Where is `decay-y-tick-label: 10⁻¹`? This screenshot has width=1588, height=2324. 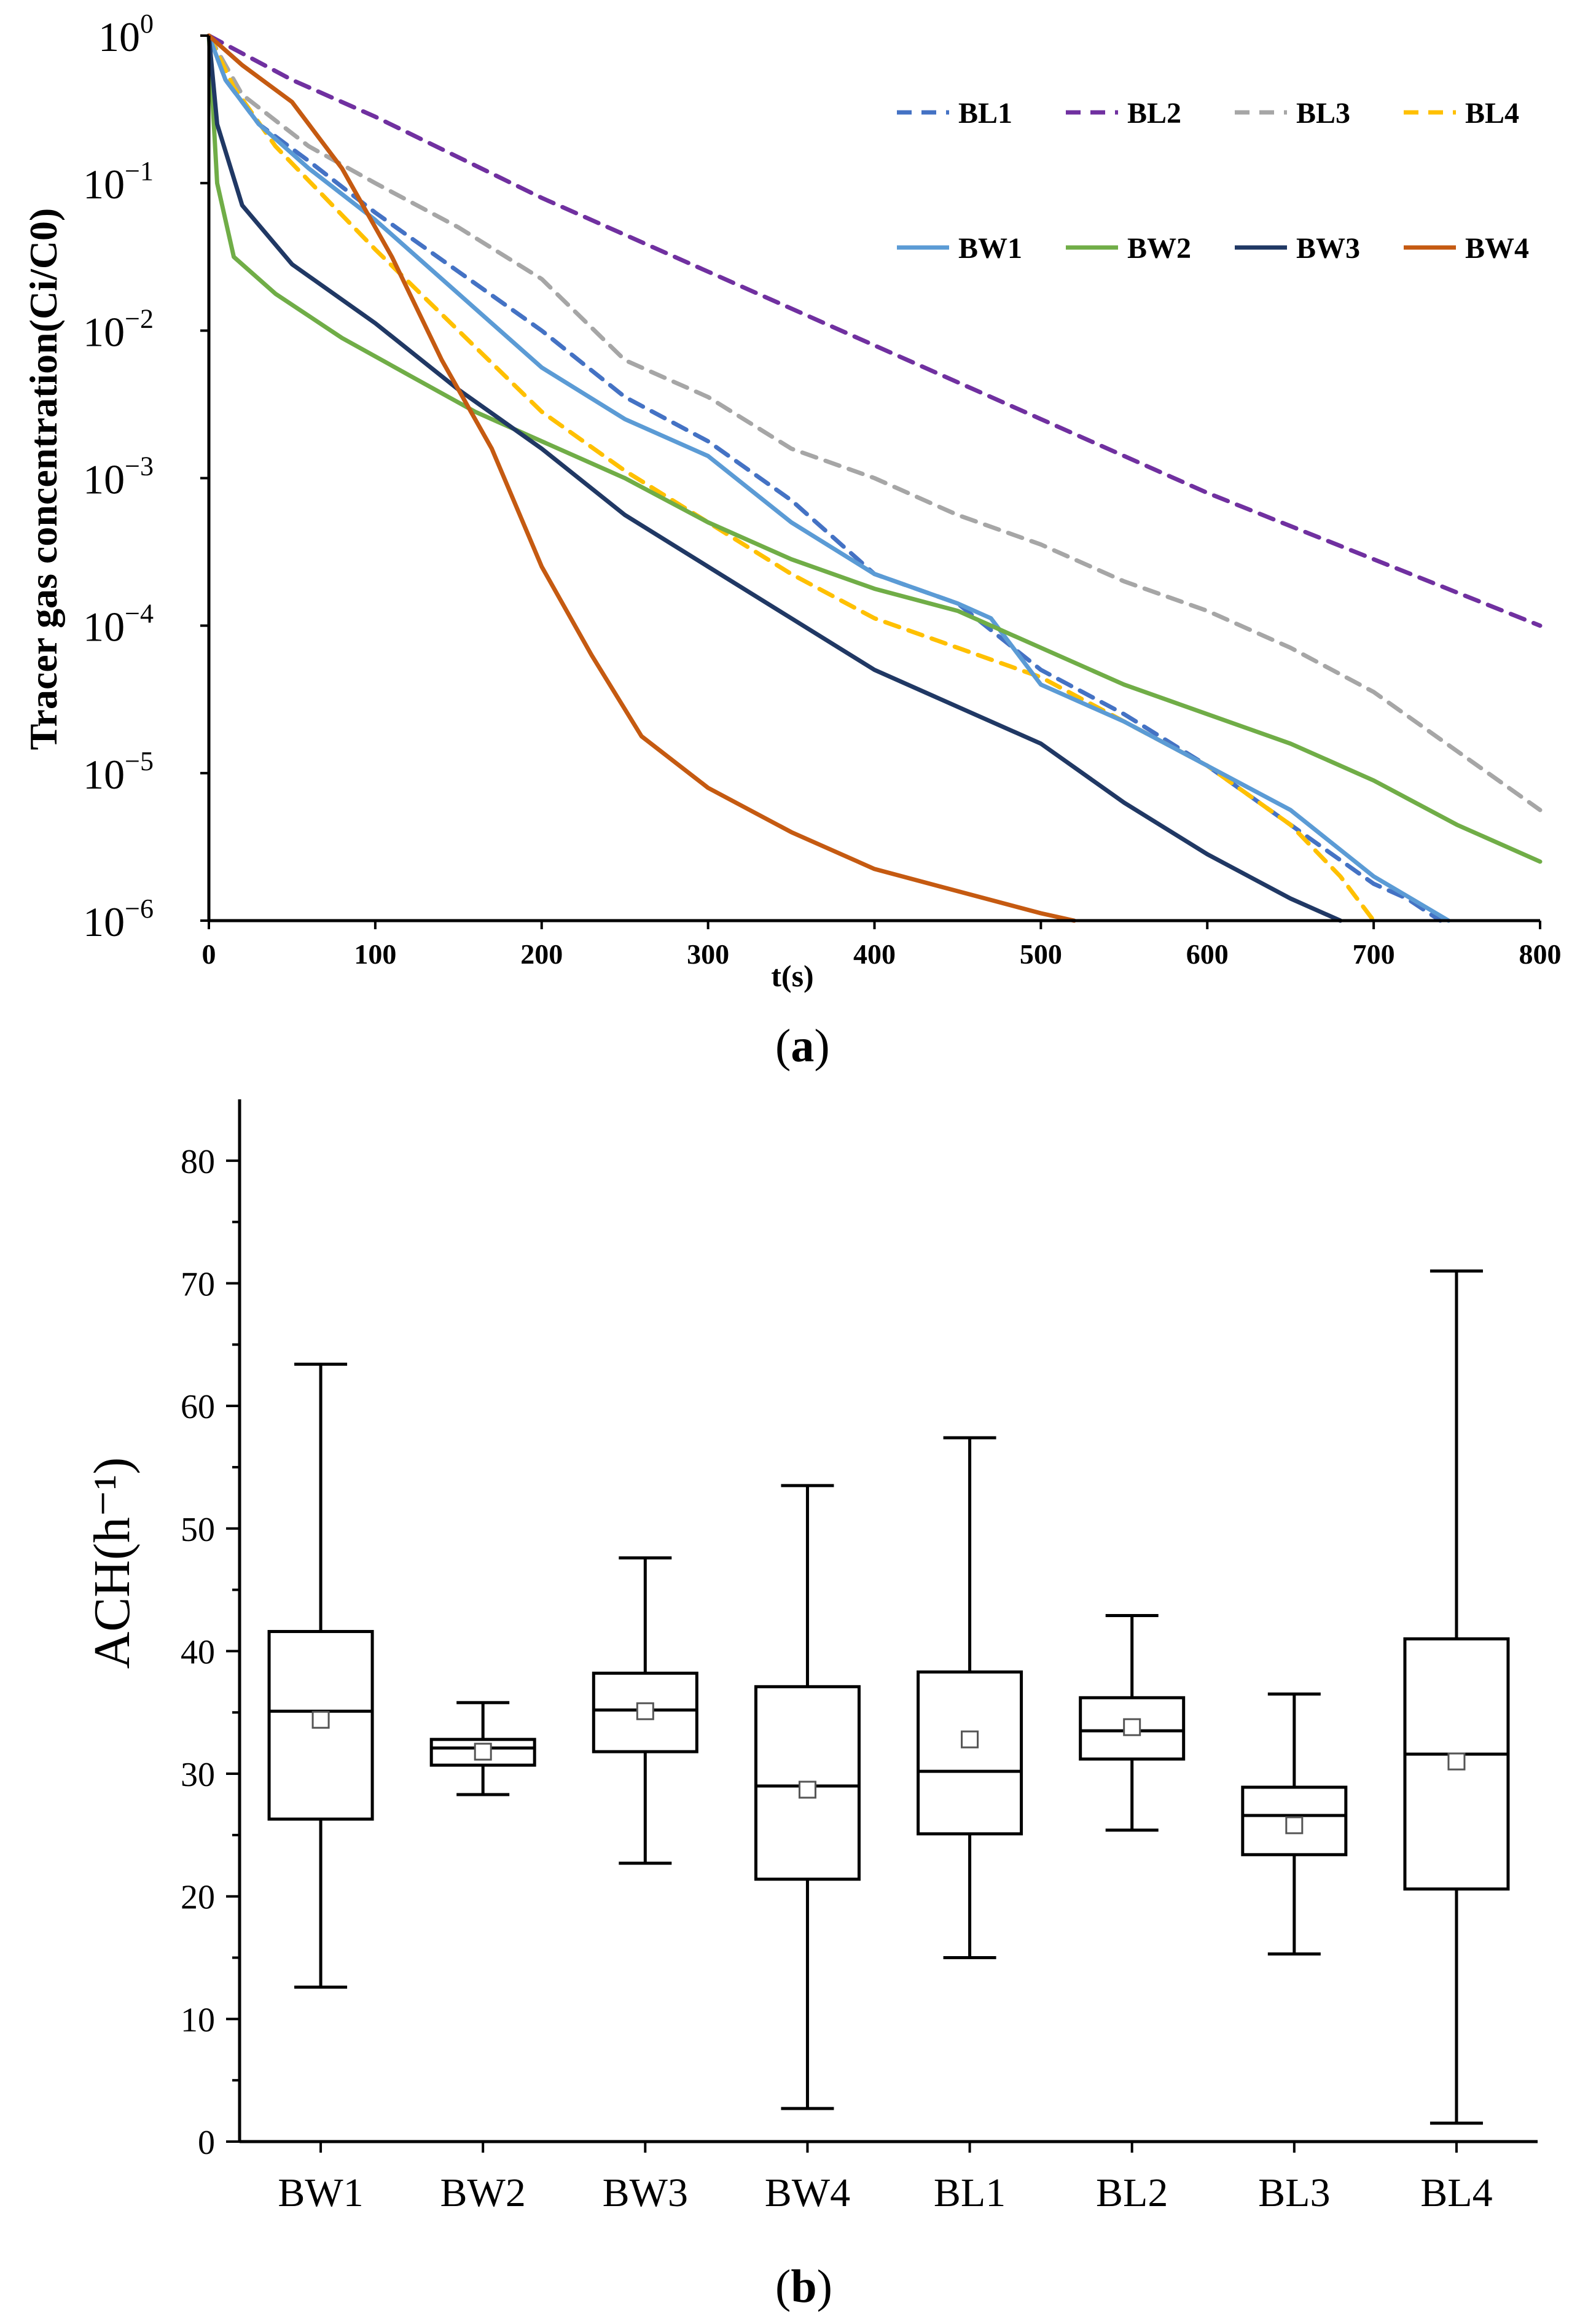 decay-y-tick-label: 10⁻¹ is located at coordinates (119, 182).